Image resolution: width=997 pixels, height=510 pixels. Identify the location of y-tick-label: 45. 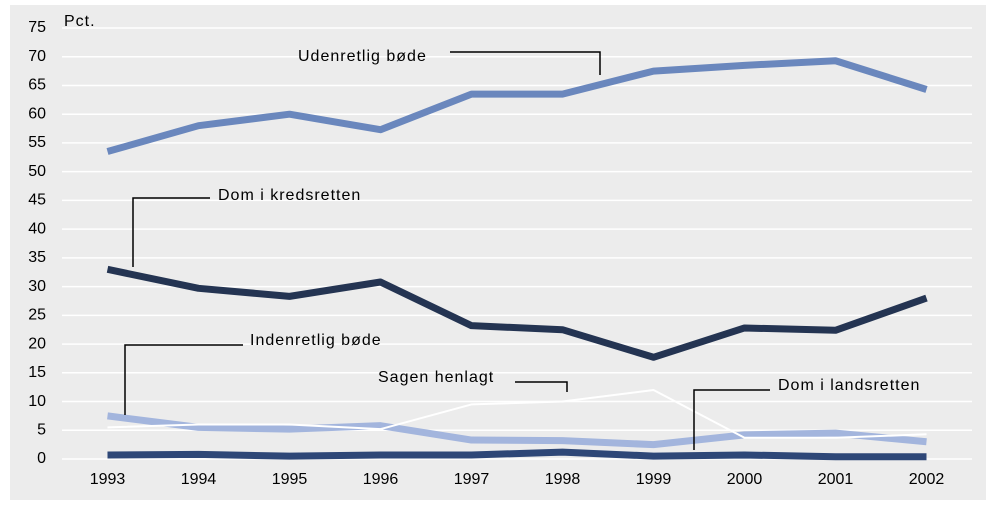
(37, 200).